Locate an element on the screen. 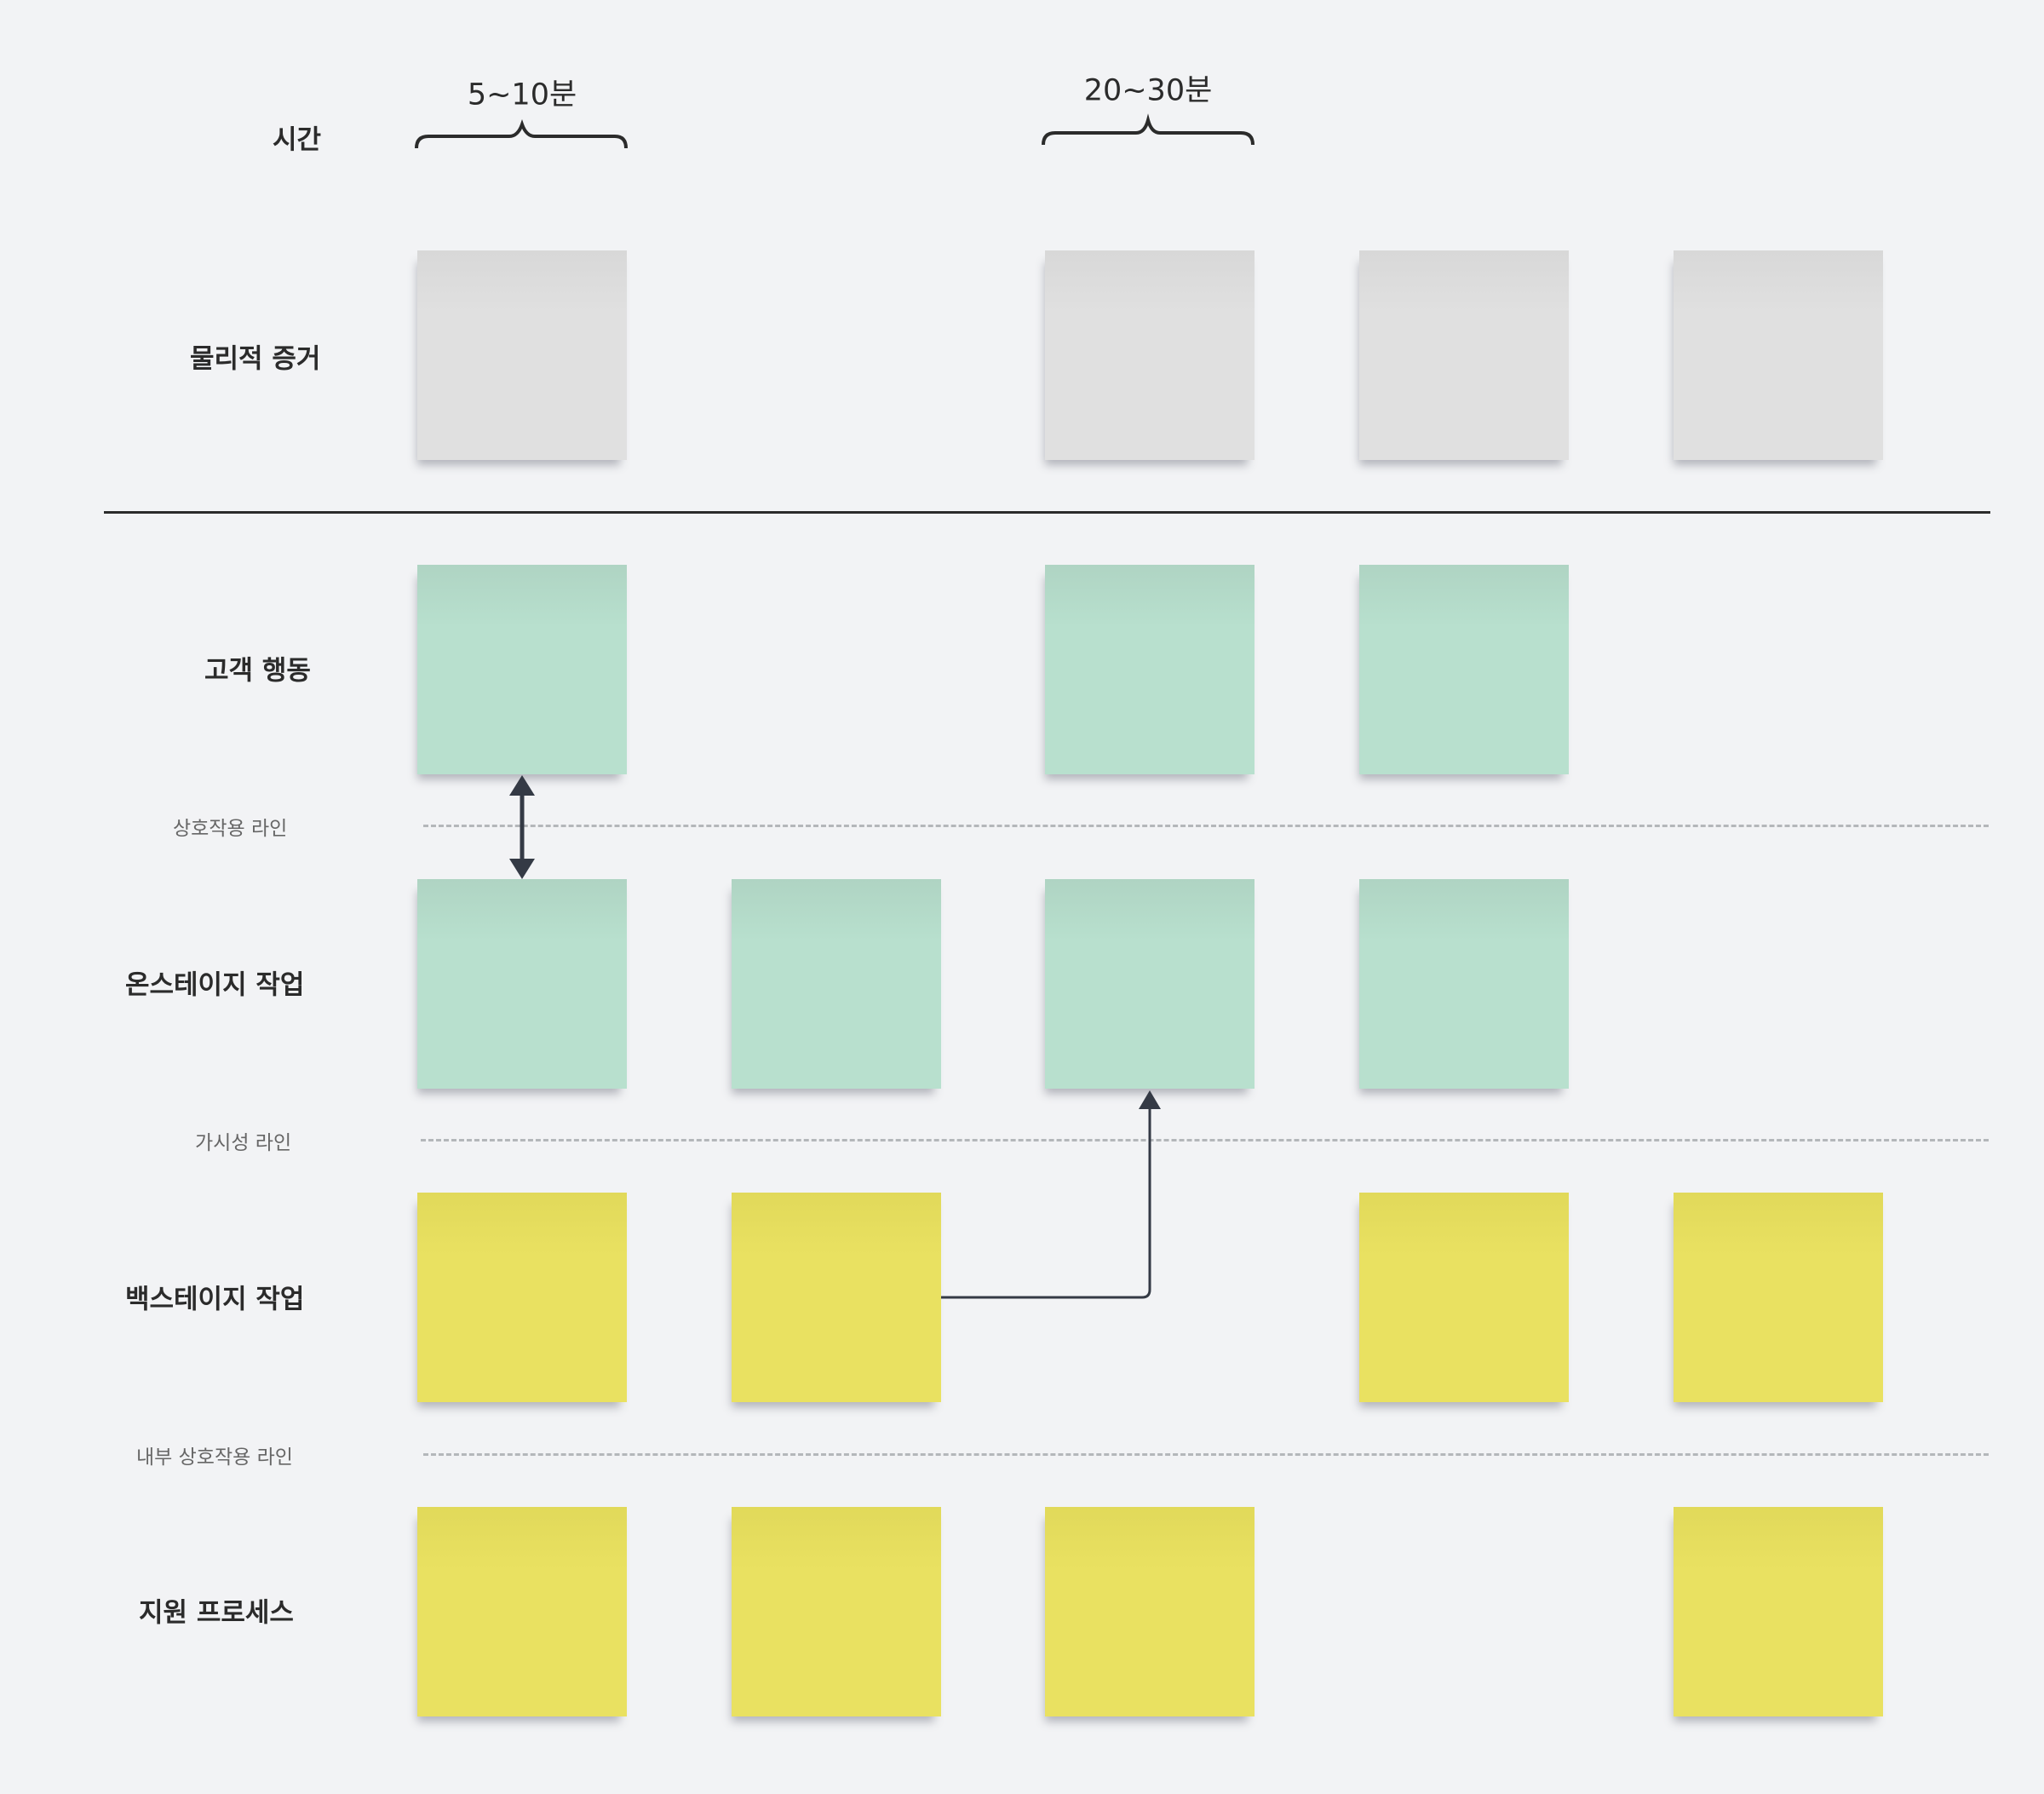  interaction-line-label: 상호작용 라인 is located at coordinates (230, 829).